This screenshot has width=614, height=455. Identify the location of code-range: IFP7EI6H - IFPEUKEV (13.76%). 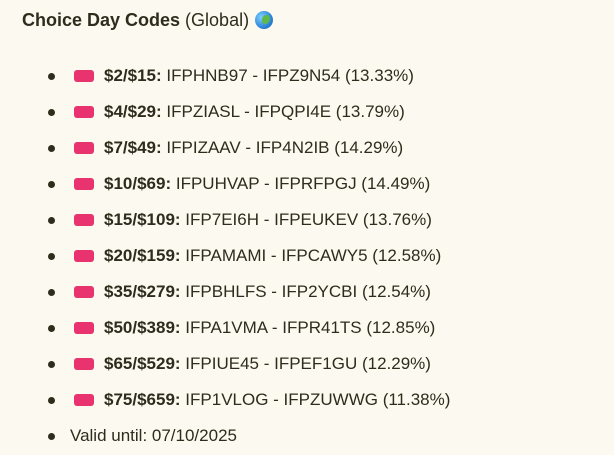
(306, 219).